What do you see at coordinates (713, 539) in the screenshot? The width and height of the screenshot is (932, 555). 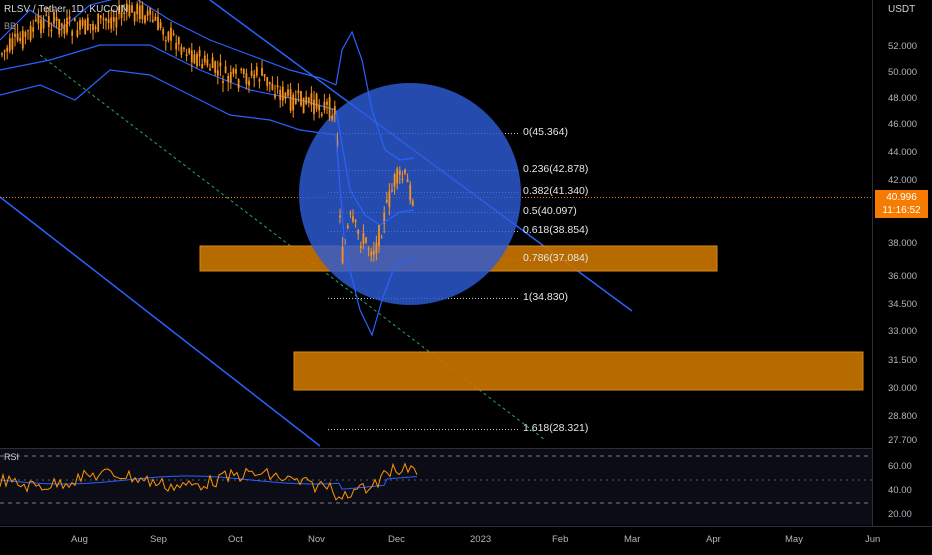 I see `time-tick-label: Apr` at bounding box center [713, 539].